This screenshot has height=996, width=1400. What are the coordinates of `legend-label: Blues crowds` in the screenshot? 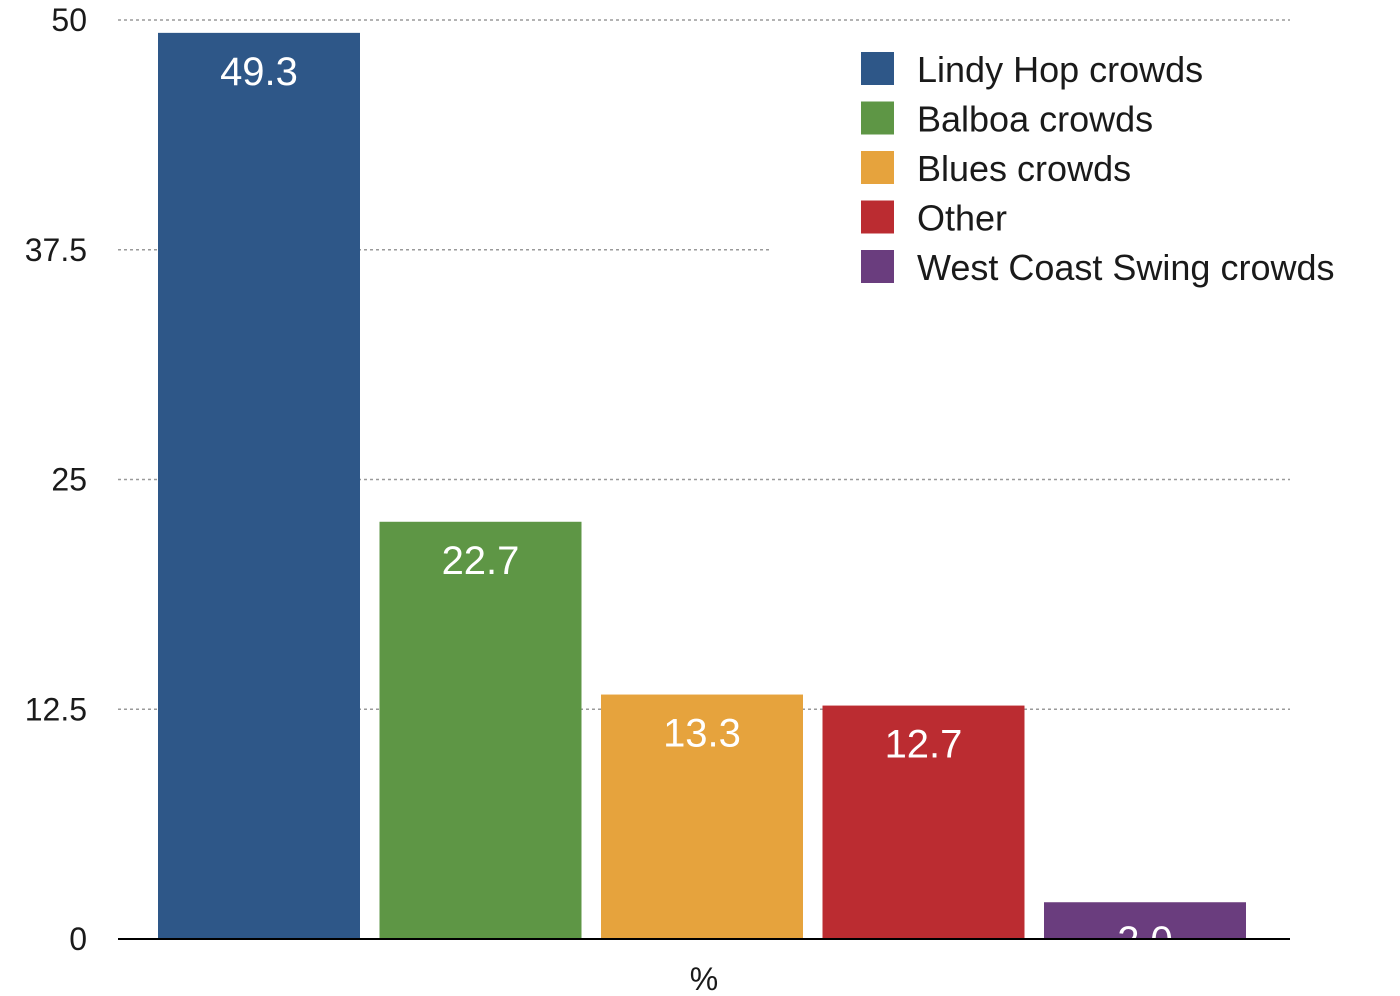 It's located at (1024, 168).